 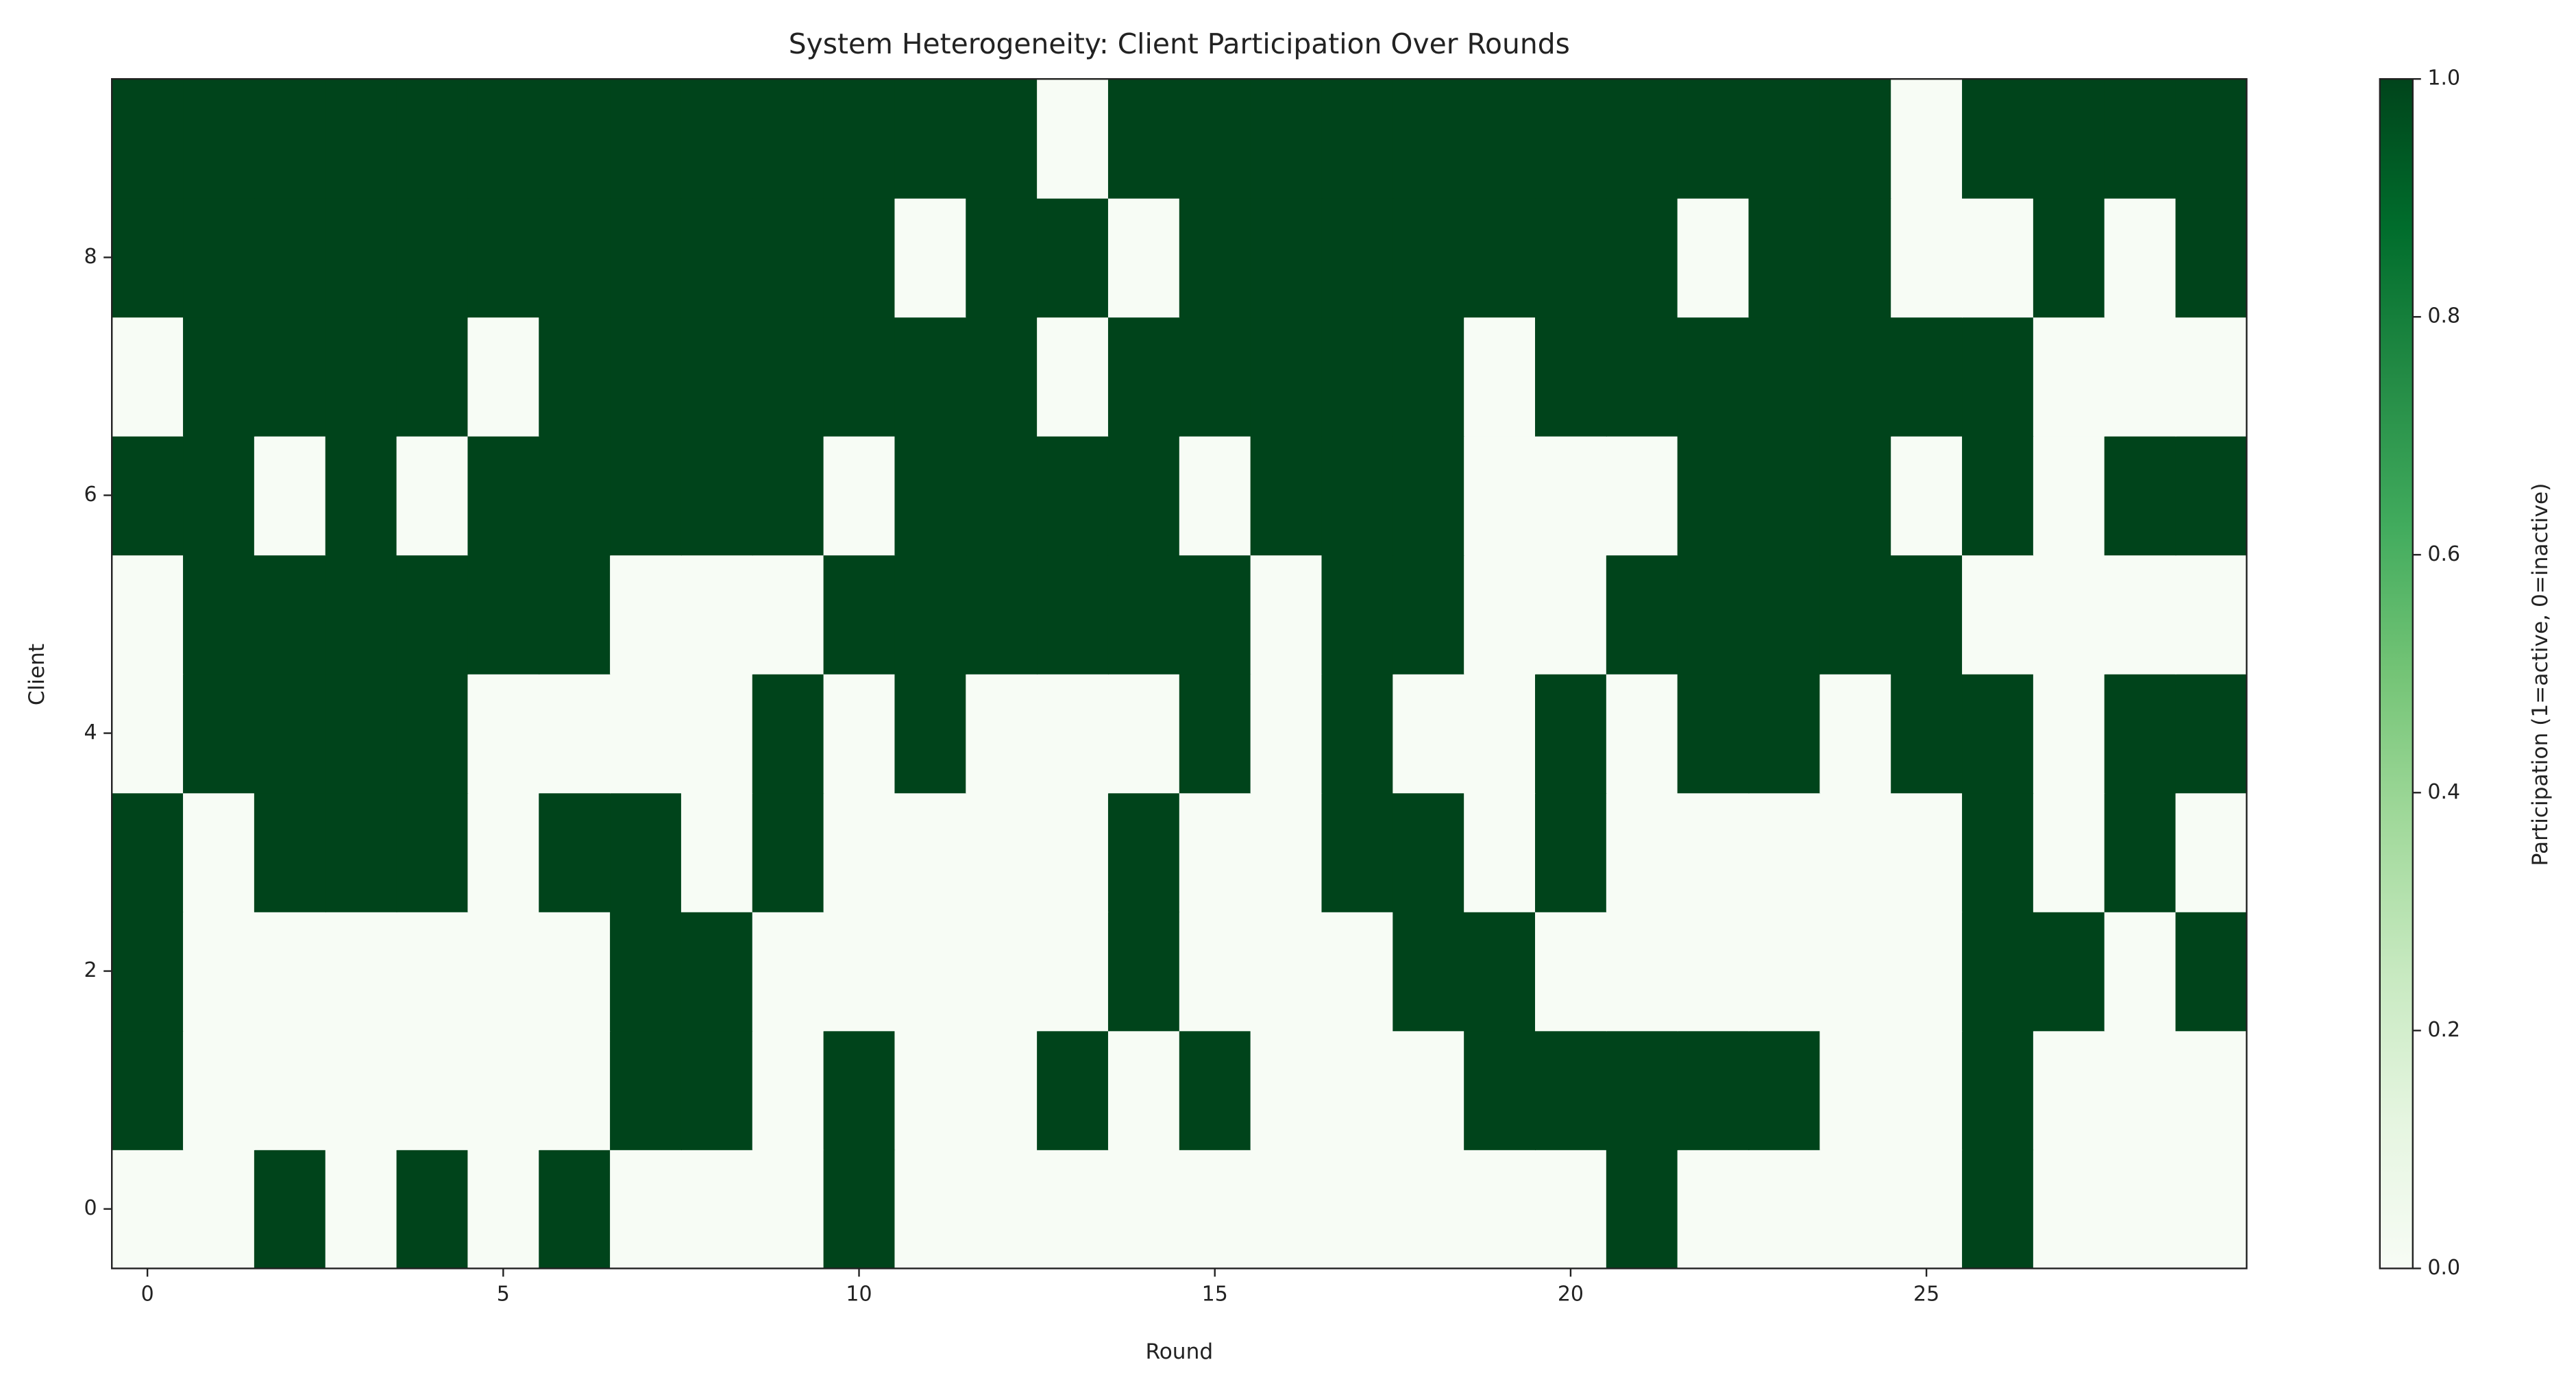 I want to click on x-axis-label: Round, so click(x=1179, y=1351).